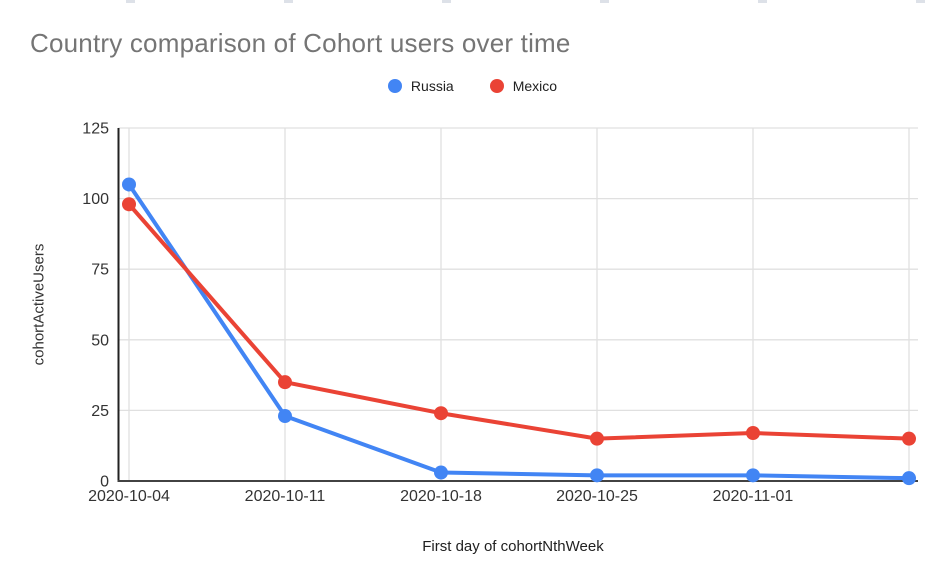 The width and height of the screenshot is (945, 584). What do you see at coordinates (129, 496) in the screenshot?
I see `x-tick-label: 2020-10-04` at bounding box center [129, 496].